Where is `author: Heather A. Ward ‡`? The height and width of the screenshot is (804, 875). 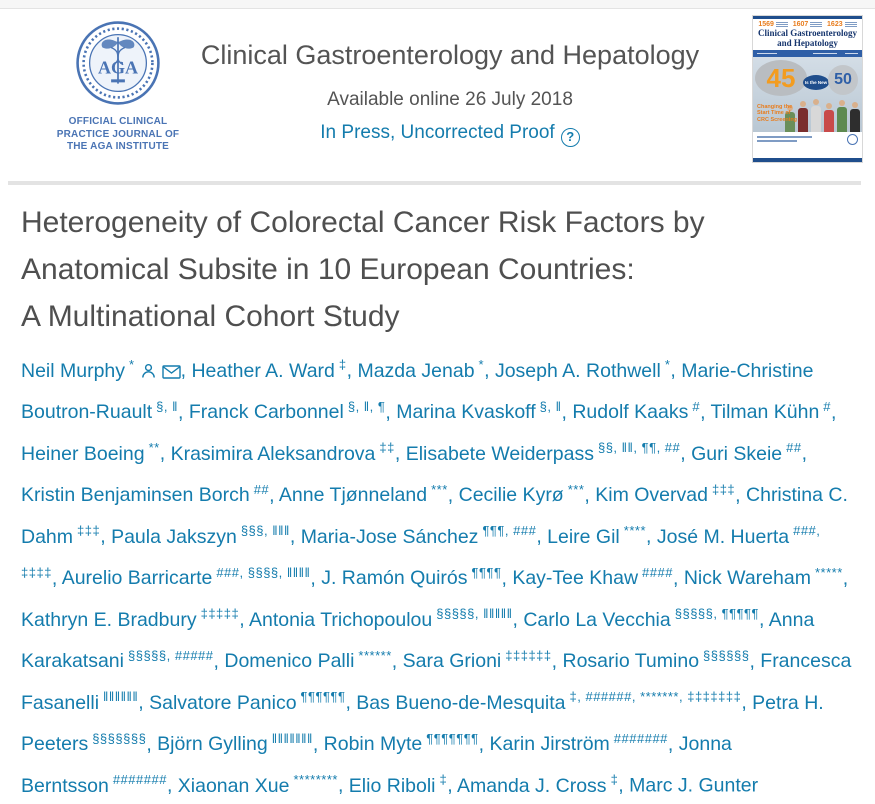 author: Heather A. Ward ‡ is located at coordinates (268, 369).